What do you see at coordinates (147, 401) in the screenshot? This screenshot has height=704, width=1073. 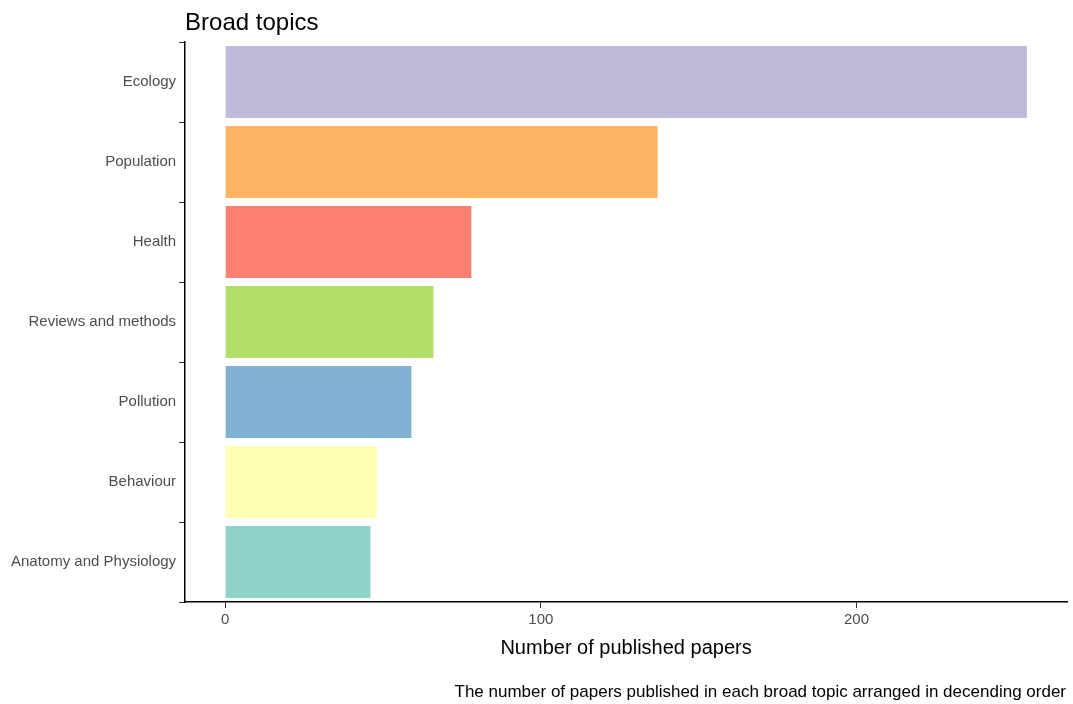 I see `y-tick-label: Pollution` at bounding box center [147, 401].